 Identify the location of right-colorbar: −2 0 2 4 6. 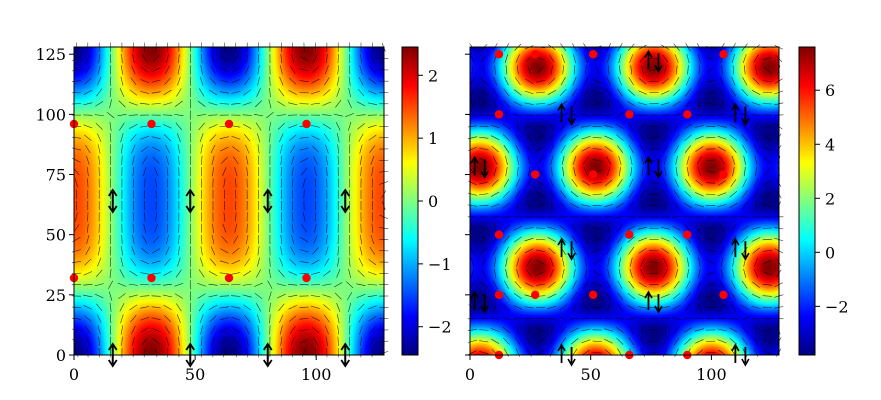
(823, 201).